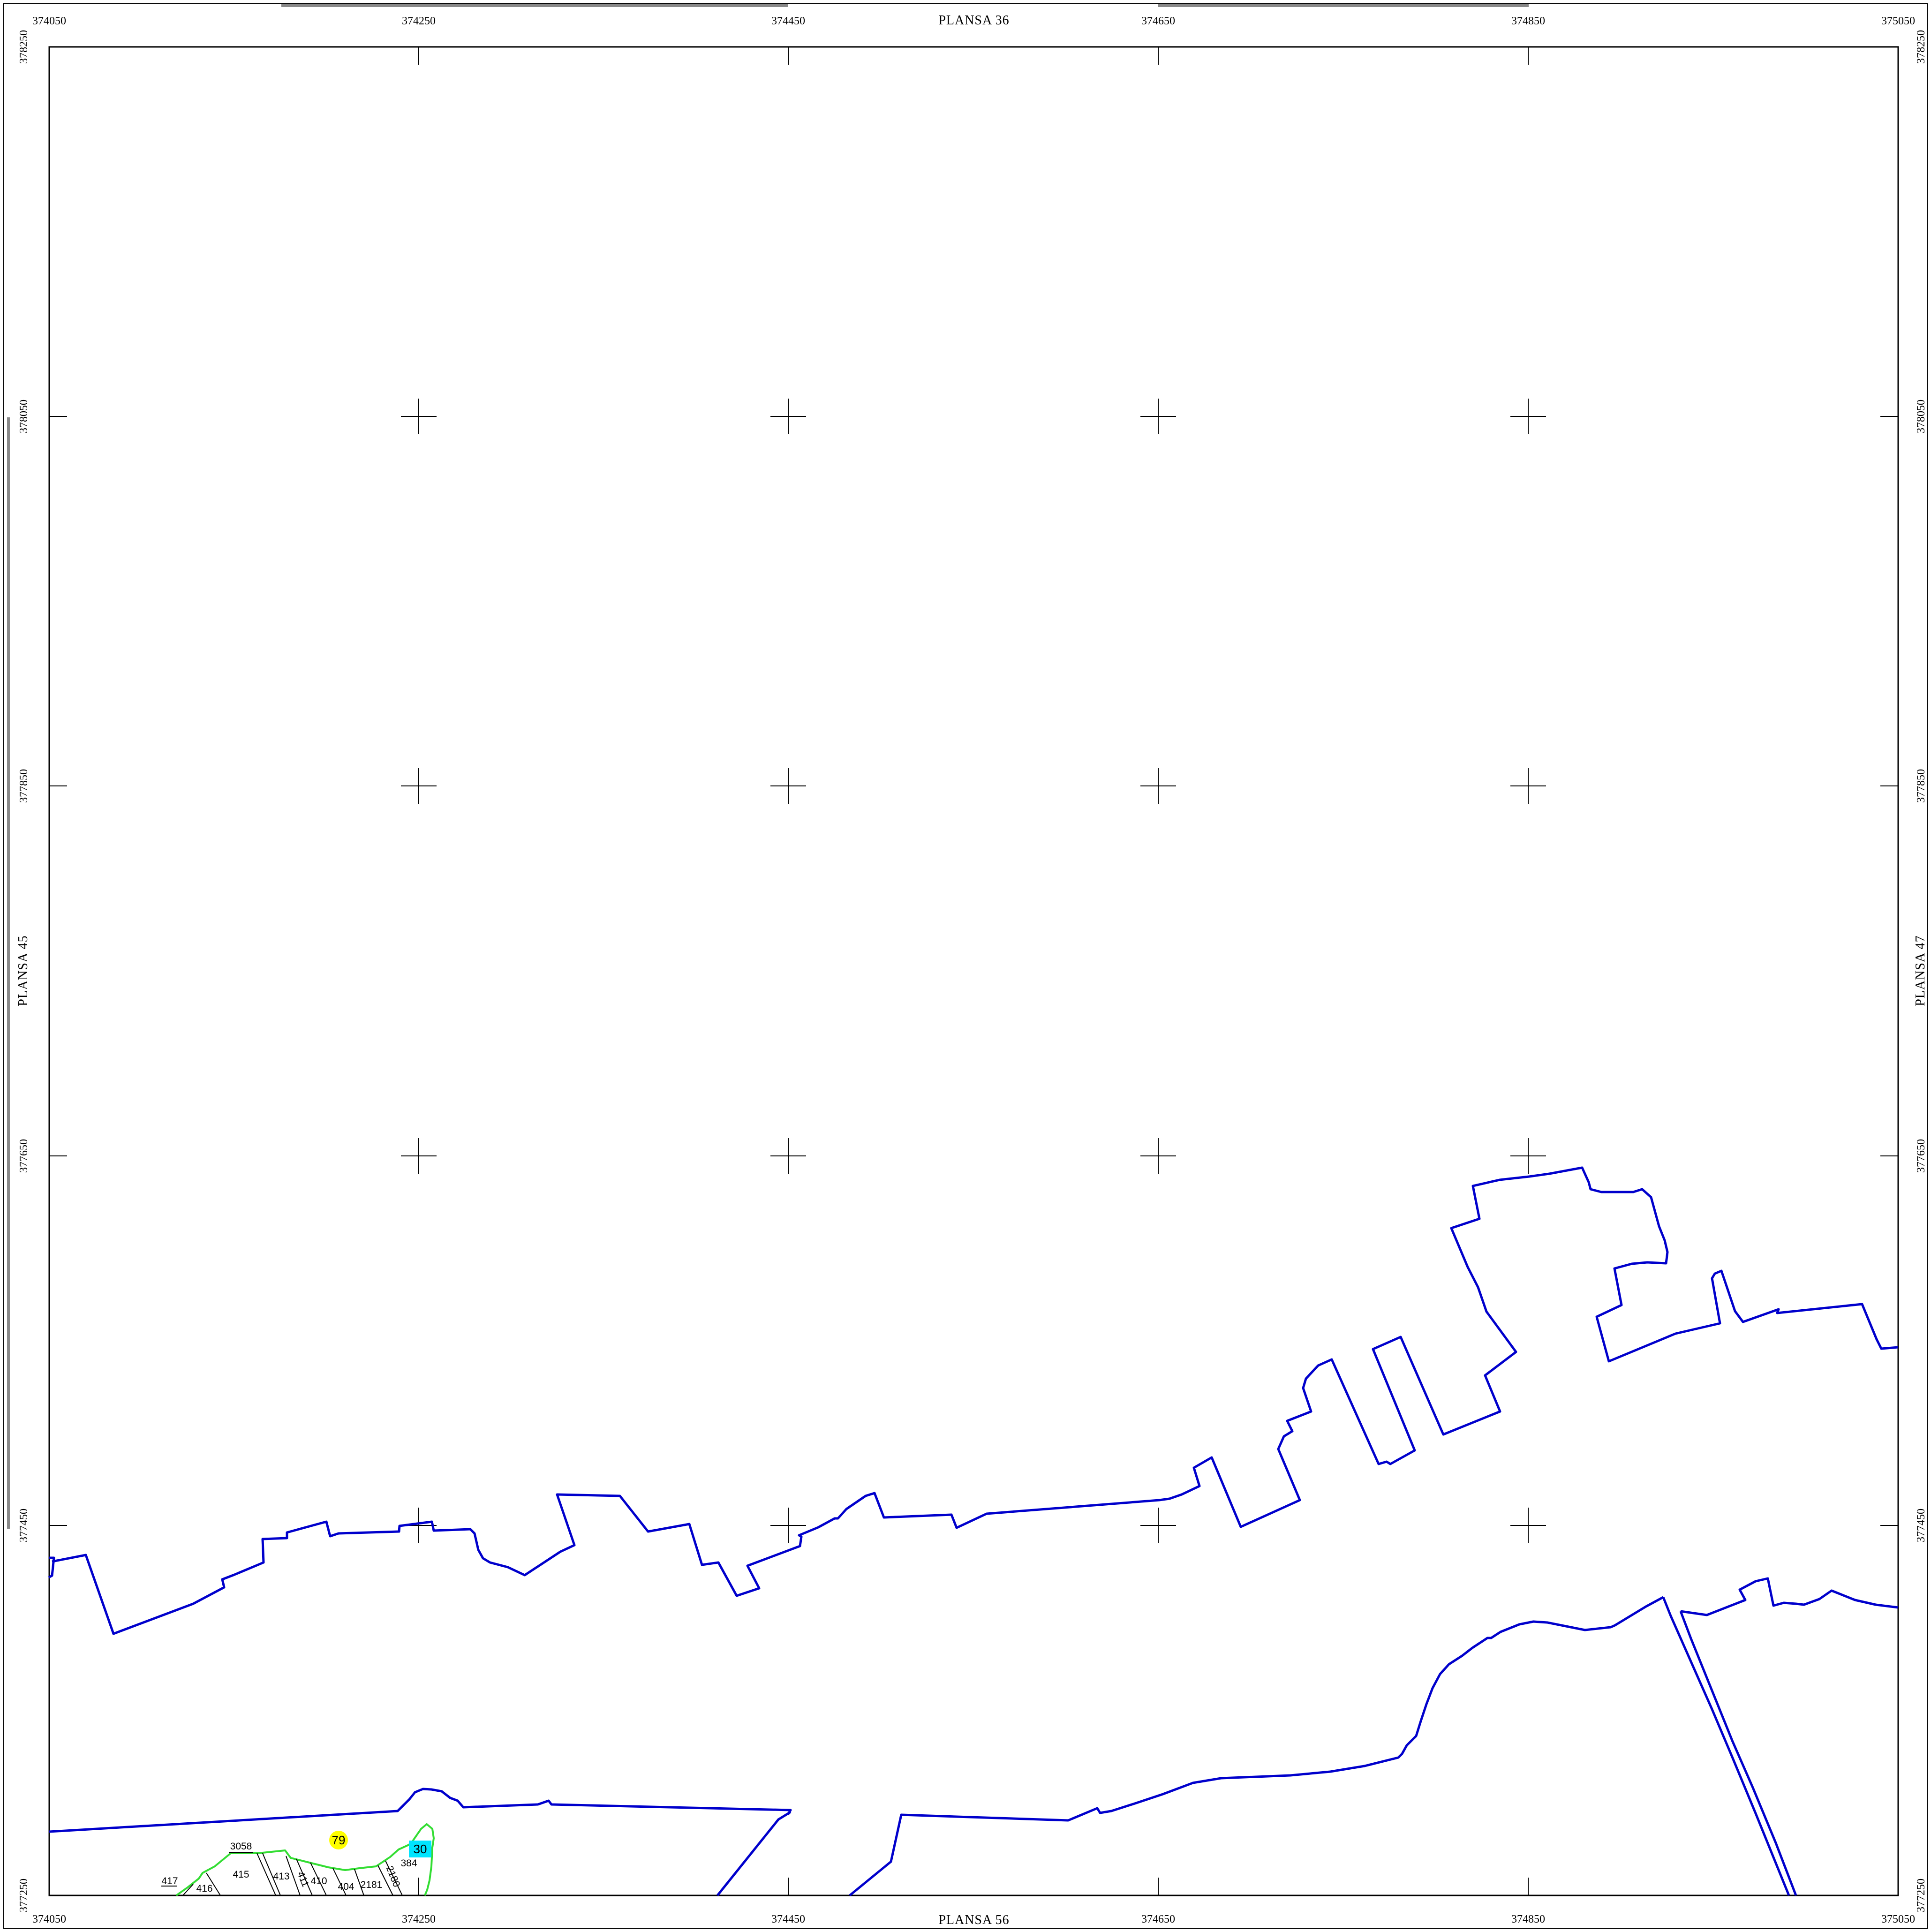  What do you see at coordinates (24, 786) in the screenshot?
I see `y-tick-label-left: 377850` at bounding box center [24, 786].